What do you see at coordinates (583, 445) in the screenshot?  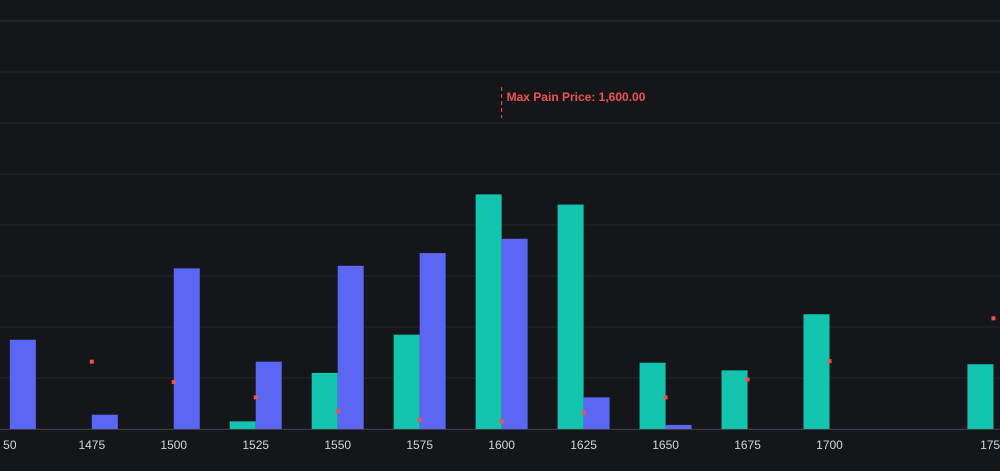 I see `x-tick-label: 1625` at bounding box center [583, 445].